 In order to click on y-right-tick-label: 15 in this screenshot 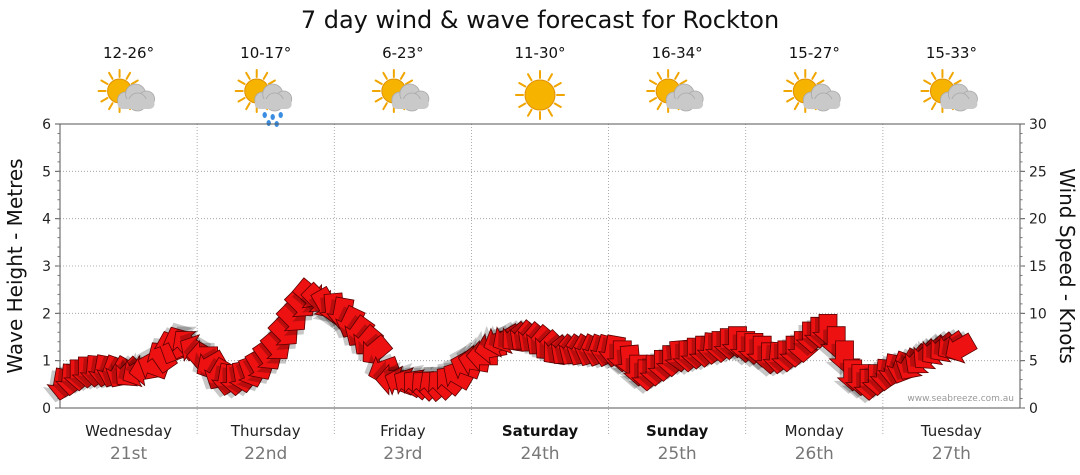, I will do `click(1038, 267)`.